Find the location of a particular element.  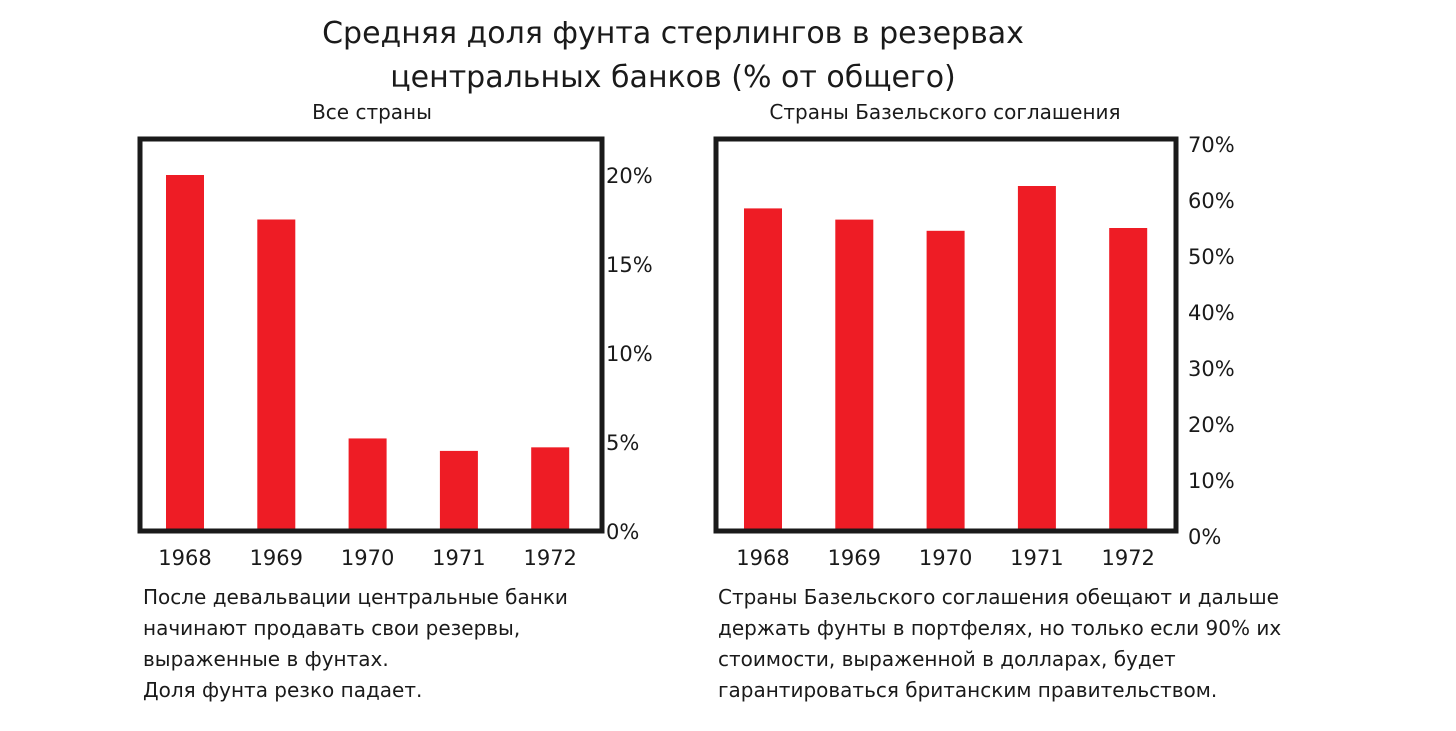

y-tick-label: 50% is located at coordinates (1211, 257).